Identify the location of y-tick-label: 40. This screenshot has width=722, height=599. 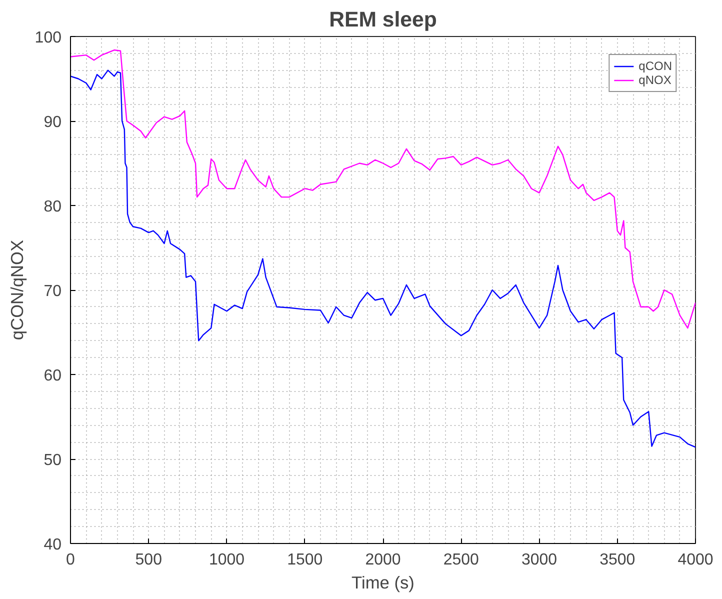
(53, 545).